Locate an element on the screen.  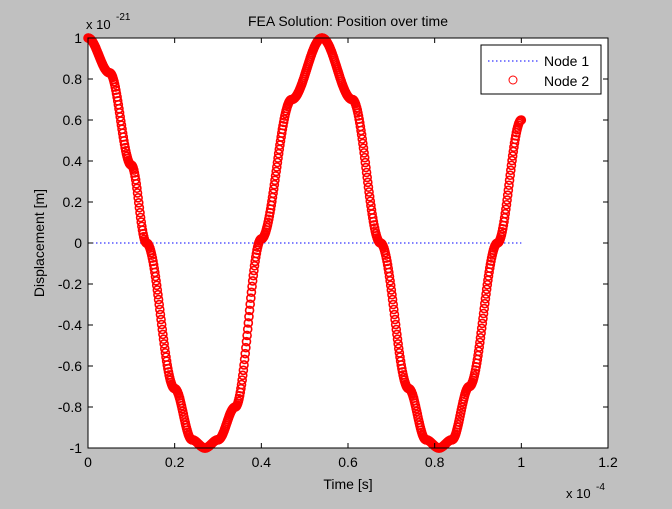
legend-label-node-1: Node 1 is located at coordinates (566, 61).